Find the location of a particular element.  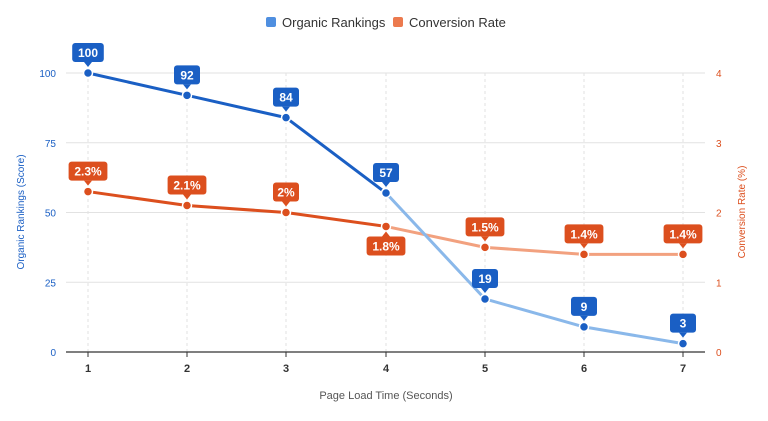

data-label-conversion-rate: 2% is located at coordinates (286, 194).